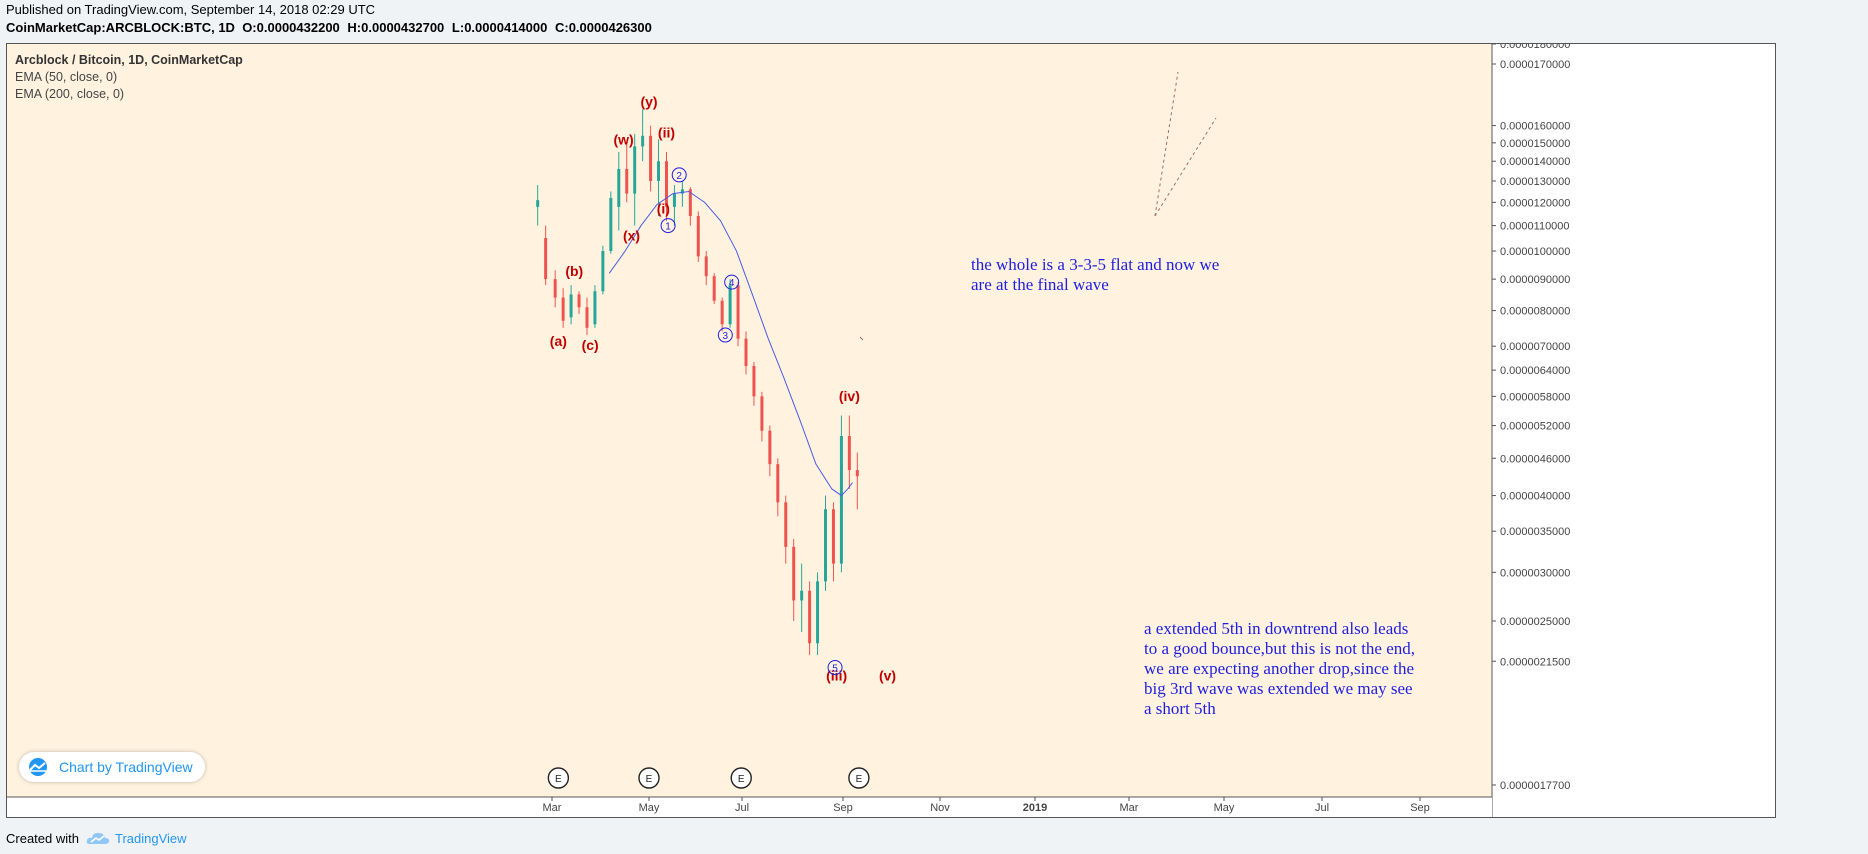  What do you see at coordinates (403, 27) in the screenshot?
I see `high-value: 0.0000432700` at bounding box center [403, 27].